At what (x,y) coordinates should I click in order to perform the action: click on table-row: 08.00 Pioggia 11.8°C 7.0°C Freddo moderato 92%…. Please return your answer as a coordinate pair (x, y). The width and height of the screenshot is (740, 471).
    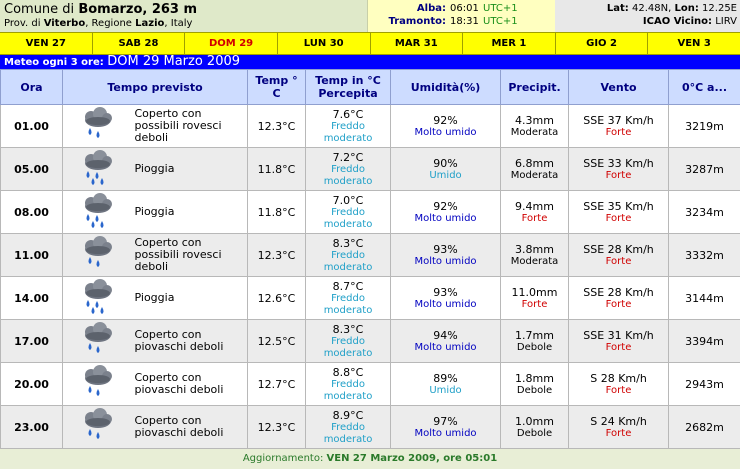
    Looking at the image, I should click on (370, 212).